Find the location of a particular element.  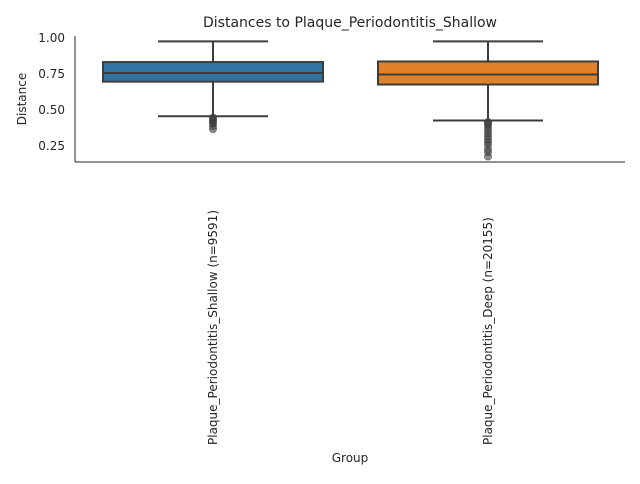

x-tick-label: Plaque_Periodontitis_Deep (n=20155) is located at coordinates (488, 331).